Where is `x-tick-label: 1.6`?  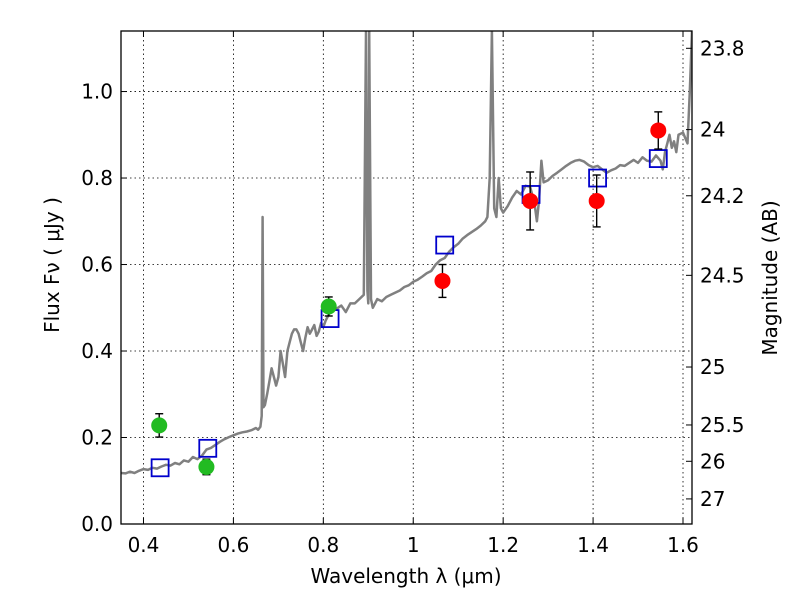 x-tick-label: 1.6 is located at coordinates (683, 545).